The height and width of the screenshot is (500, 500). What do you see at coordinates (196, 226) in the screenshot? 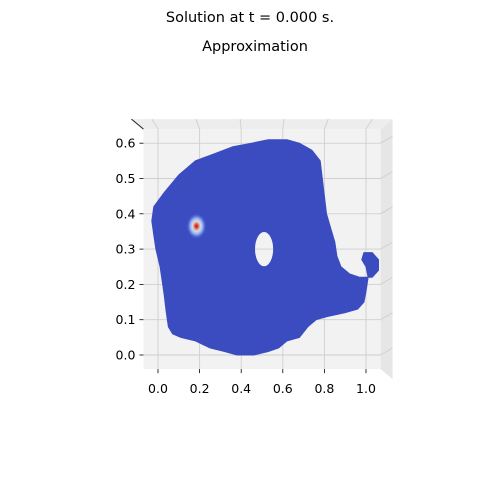
I see `hotspot-peak` at bounding box center [196, 226].